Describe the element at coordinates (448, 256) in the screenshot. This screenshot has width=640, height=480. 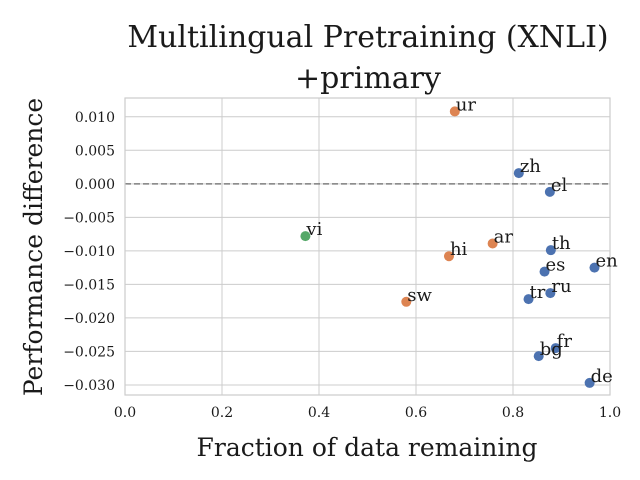
I see `scatter-point-hi` at that location.